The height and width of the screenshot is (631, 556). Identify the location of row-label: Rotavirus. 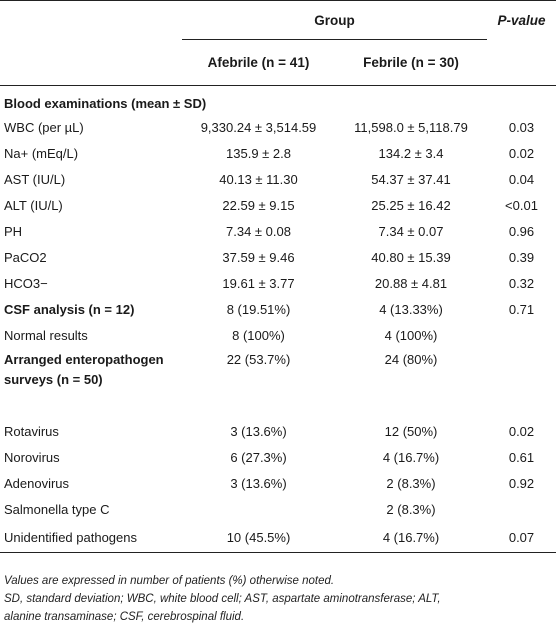
(31, 431).